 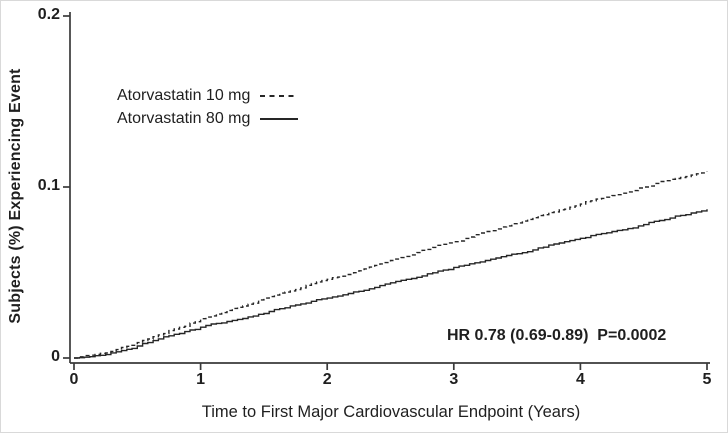 What do you see at coordinates (279, 95) in the screenshot?
I see `dashed-line-sample-icon` at bounding box center [279, 95].